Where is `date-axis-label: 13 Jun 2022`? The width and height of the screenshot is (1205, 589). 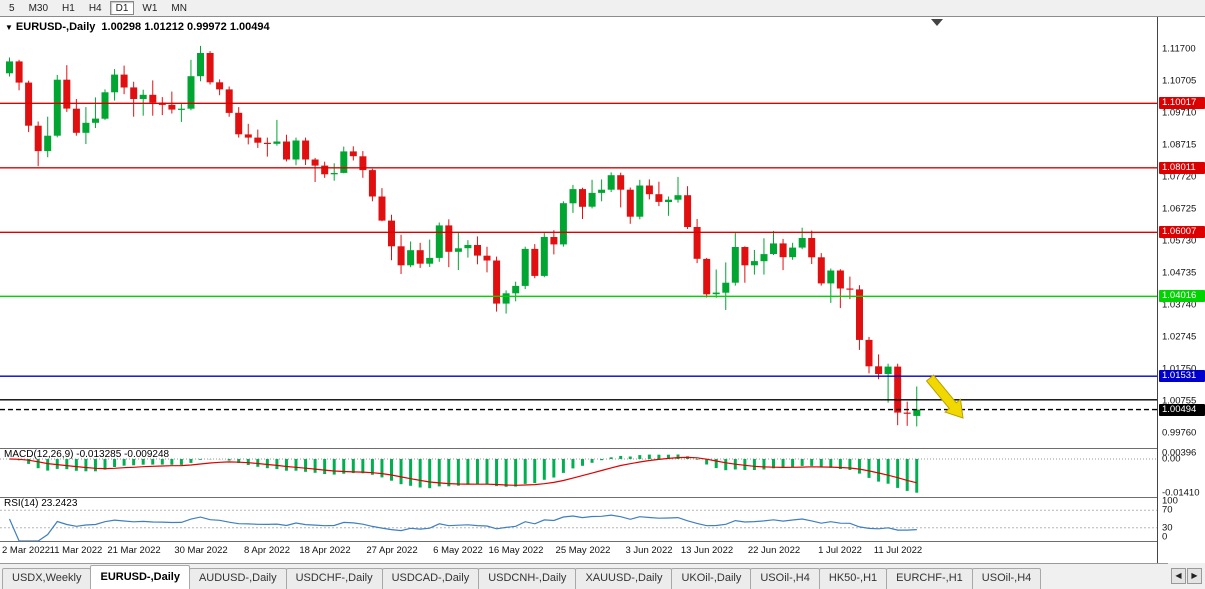 date-axis-label: 13 Jun 2022 is located at coordinates (707, 550).